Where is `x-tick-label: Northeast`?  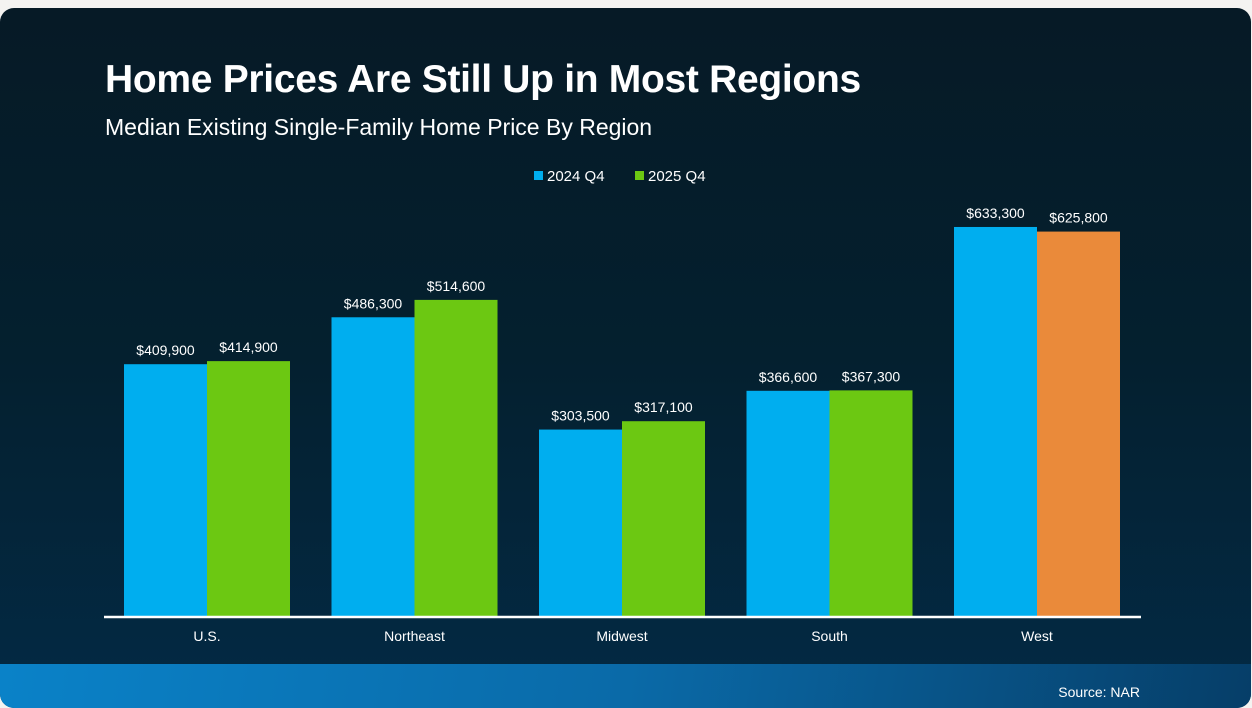
x-tick-label: Northeast is located at coordinates (414, 636).